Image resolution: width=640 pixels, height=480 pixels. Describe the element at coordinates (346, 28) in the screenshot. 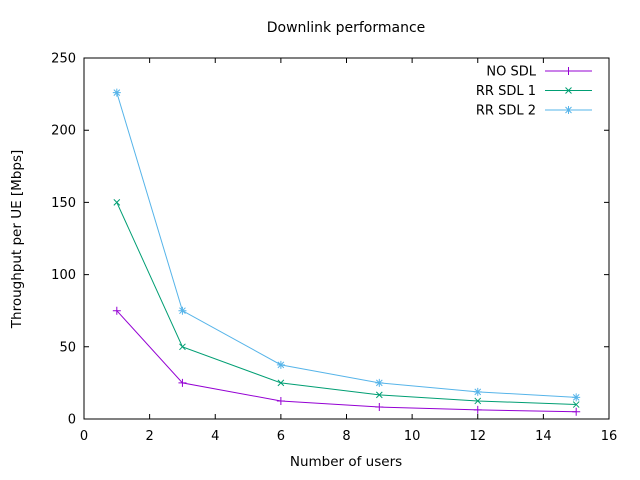

I see `chart-title: Downlink performance` at that location.